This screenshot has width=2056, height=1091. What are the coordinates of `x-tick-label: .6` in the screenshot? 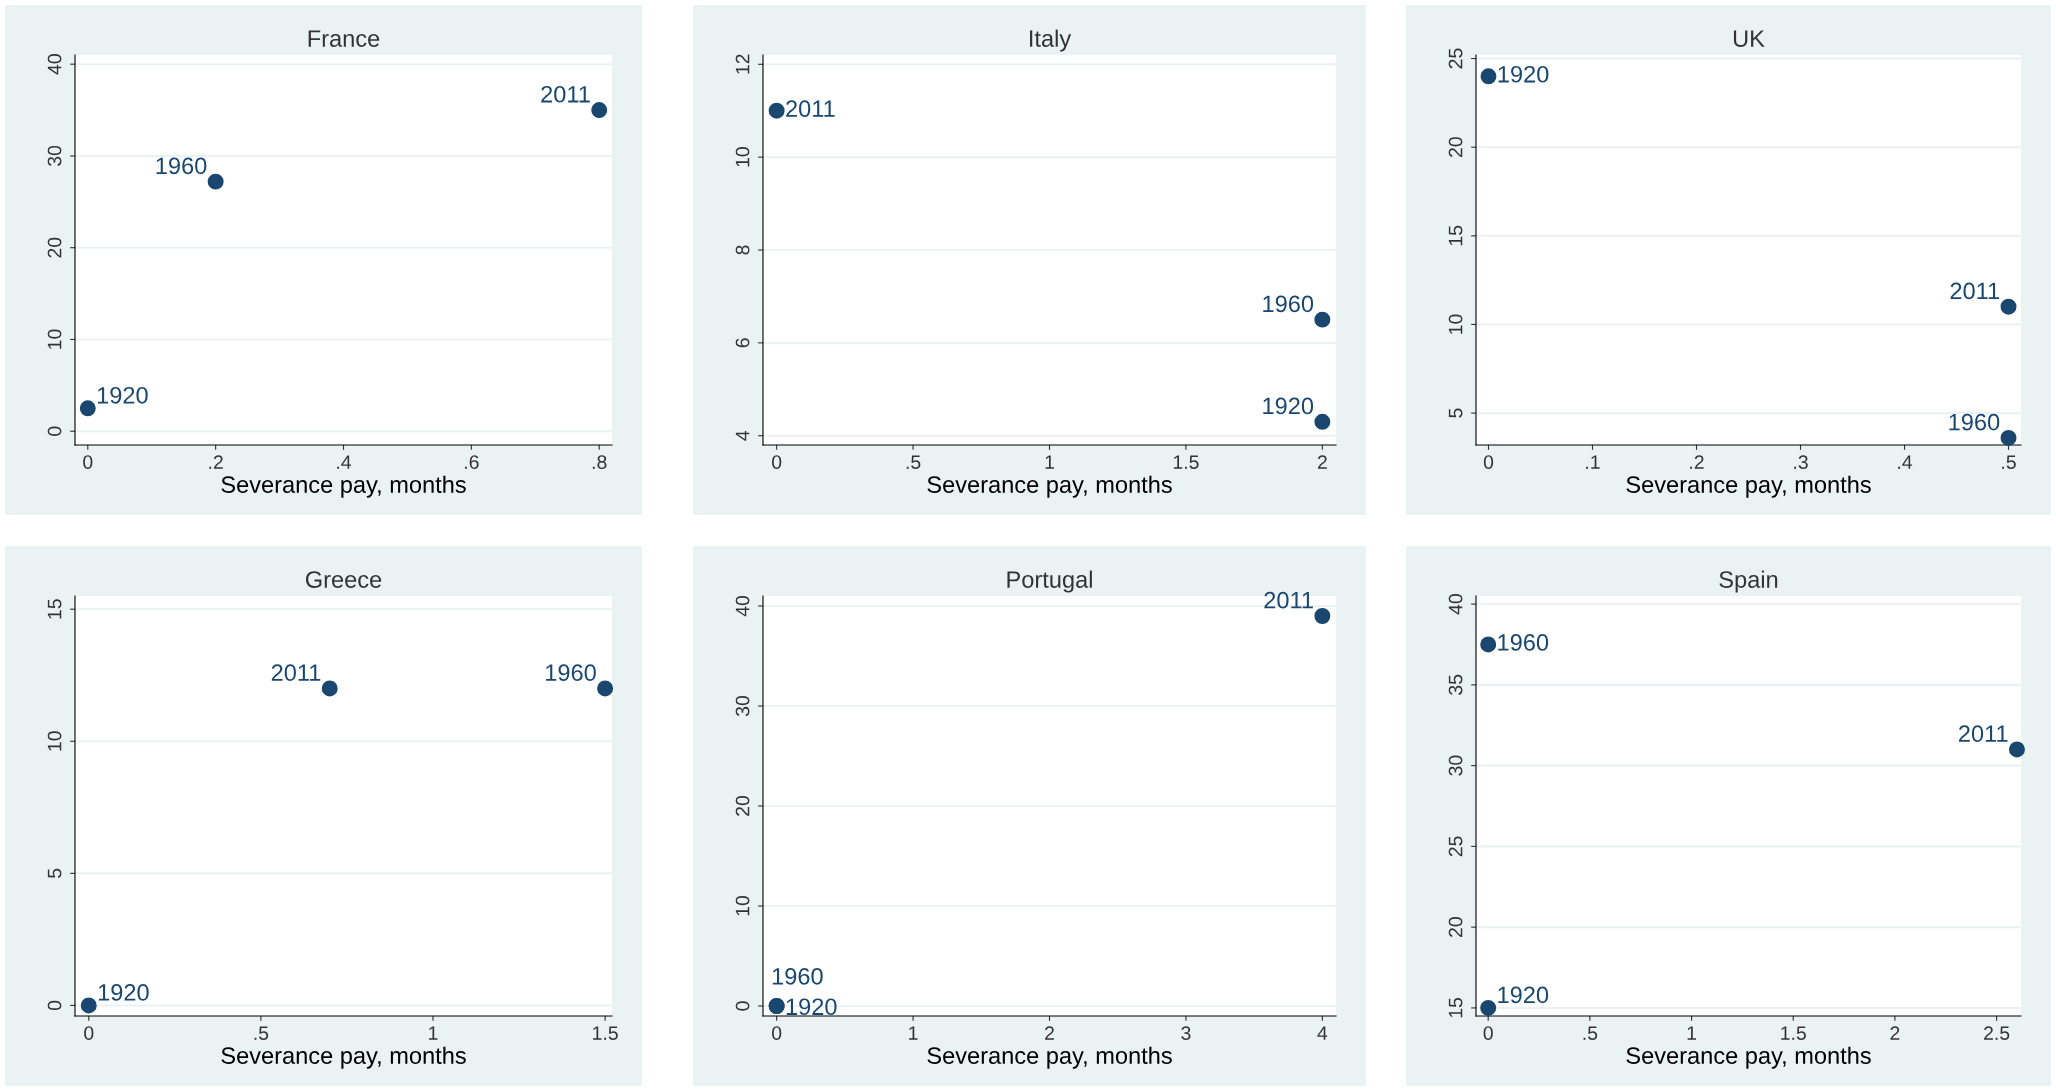 It's located at (472, 462).